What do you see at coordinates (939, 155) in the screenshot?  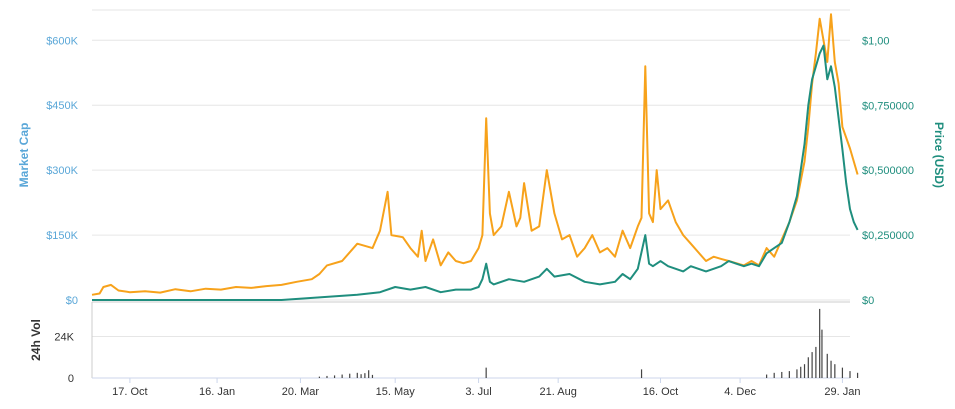 I see `y-right-title: Price (USD)` at bounding box center [939, 155].